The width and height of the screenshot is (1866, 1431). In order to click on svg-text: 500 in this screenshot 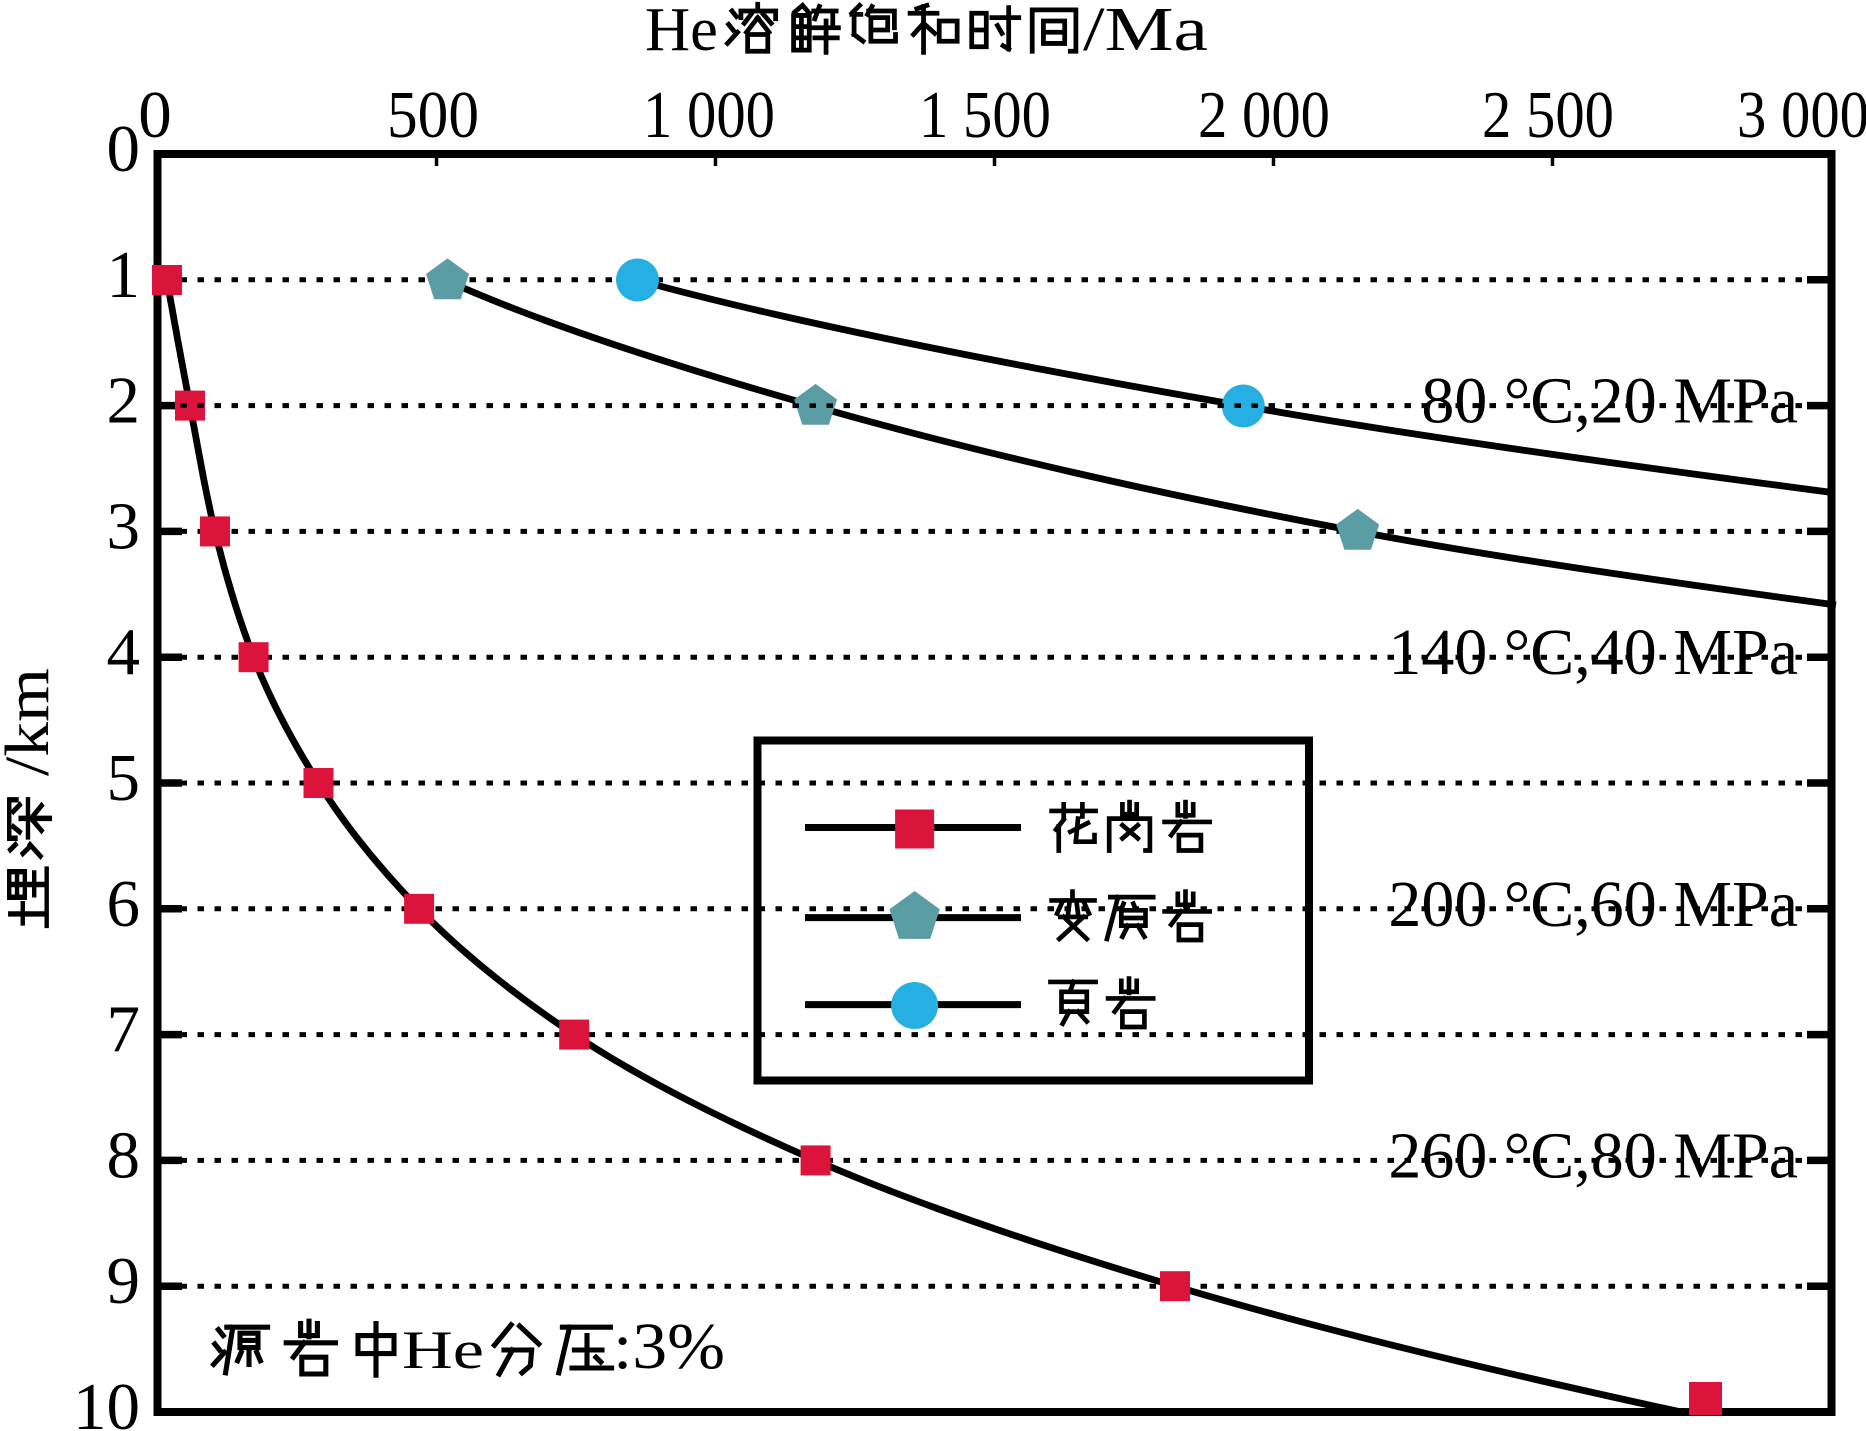, I will do `click(433, 115)`.